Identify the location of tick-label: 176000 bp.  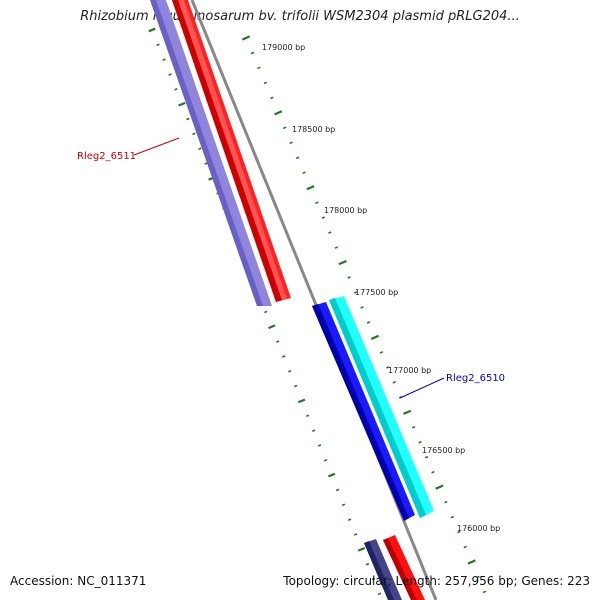
(478, 528).